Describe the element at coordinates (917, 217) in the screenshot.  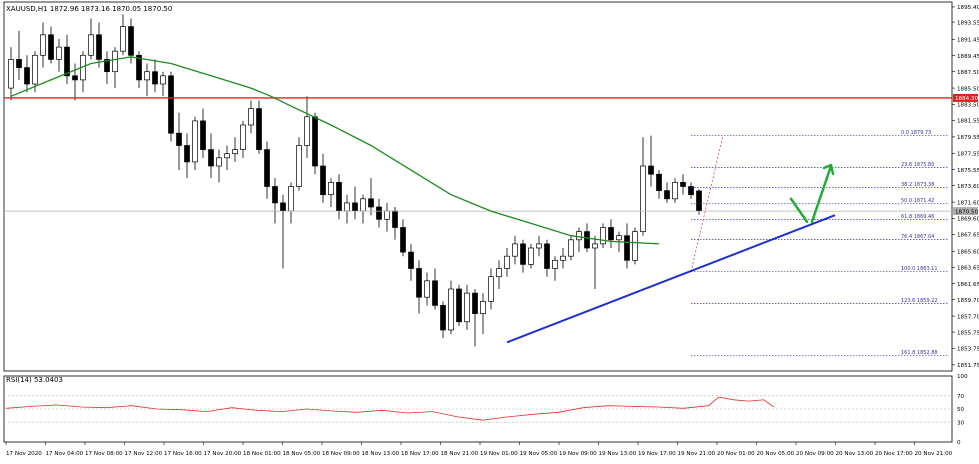
I see `fibonacci-level-label: 61.8 1869.46` at that location.